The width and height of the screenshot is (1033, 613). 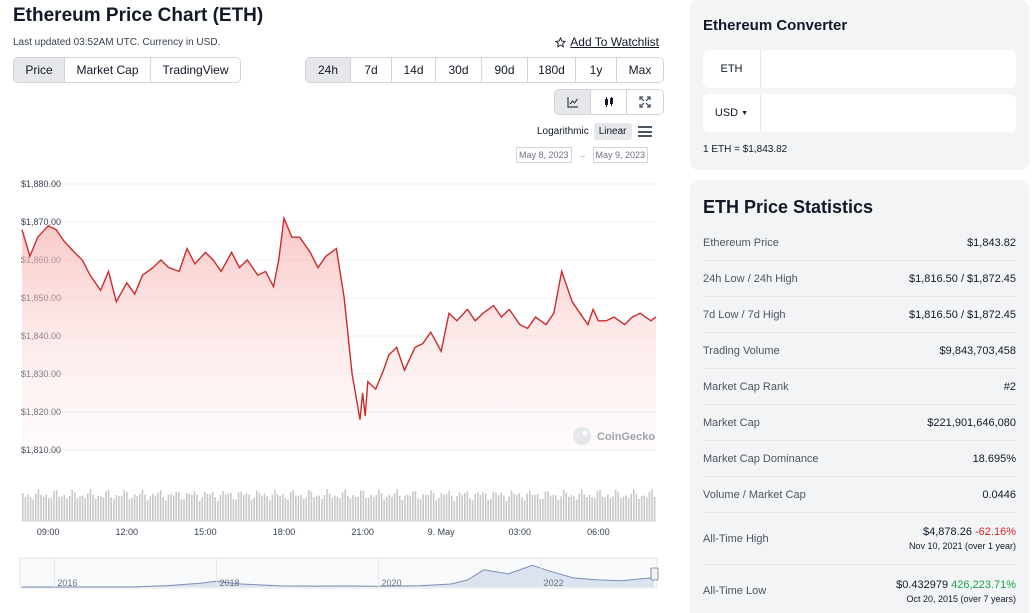 I want to click on range-max: Max, so click(x=640, y=70).